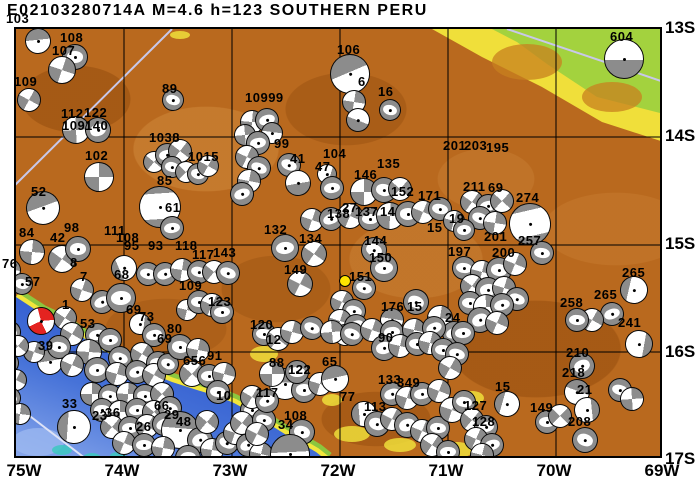 The height and width of the screenshot is (489, 695). I want to click on lon-label: 69W, so click(662, 470).